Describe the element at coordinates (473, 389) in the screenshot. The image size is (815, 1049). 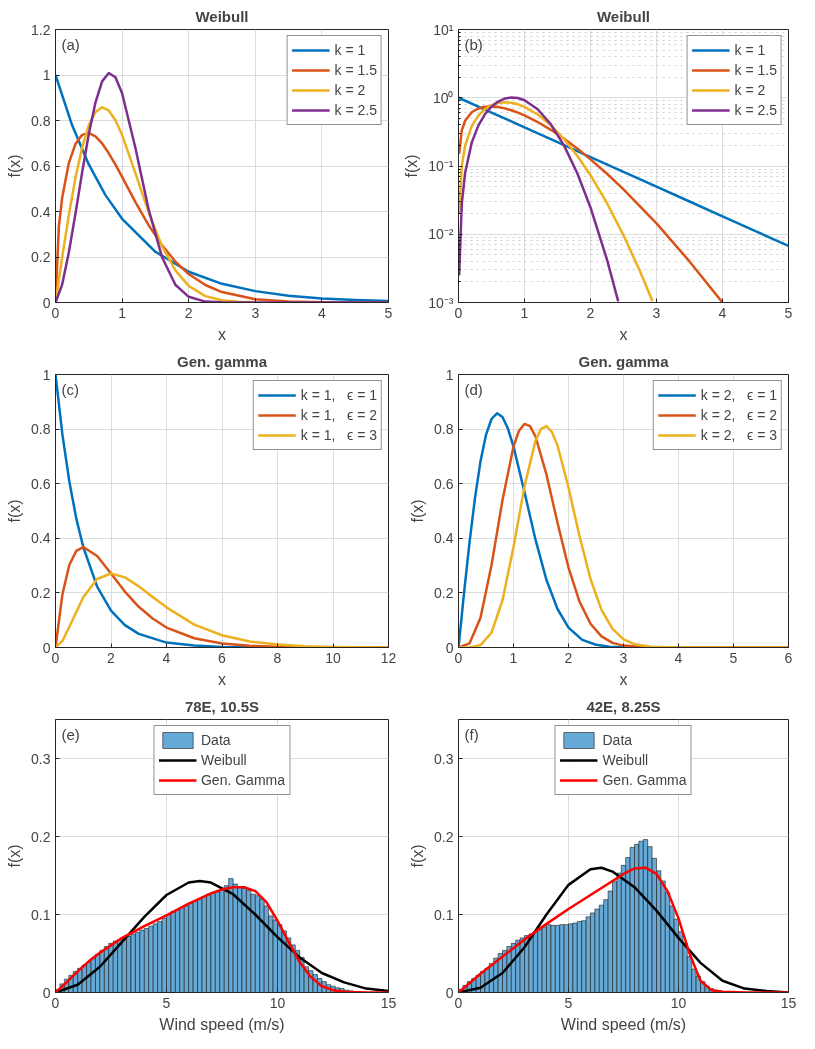
I see `annotation: (d)` at that location.